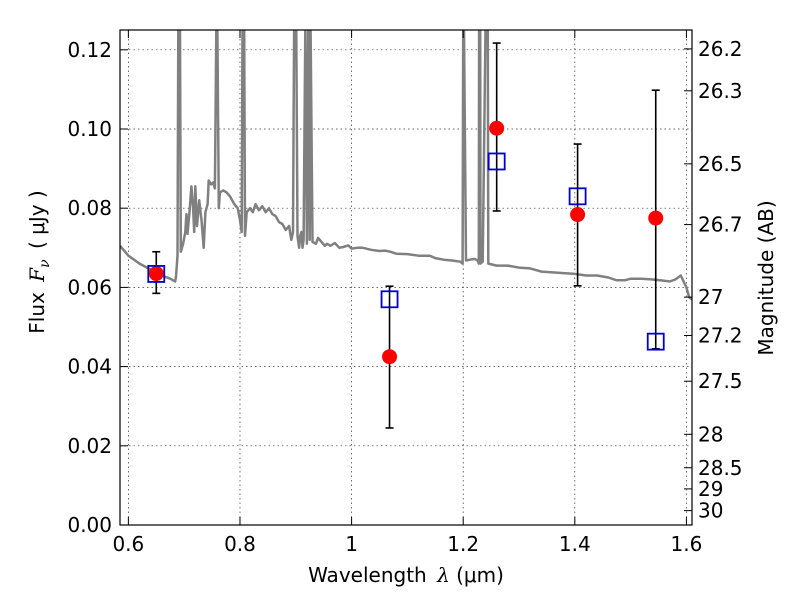 The height and width of the screenshot is (600, 800). I want to click on magnitude-tick-label: 27, so click(710, 297).